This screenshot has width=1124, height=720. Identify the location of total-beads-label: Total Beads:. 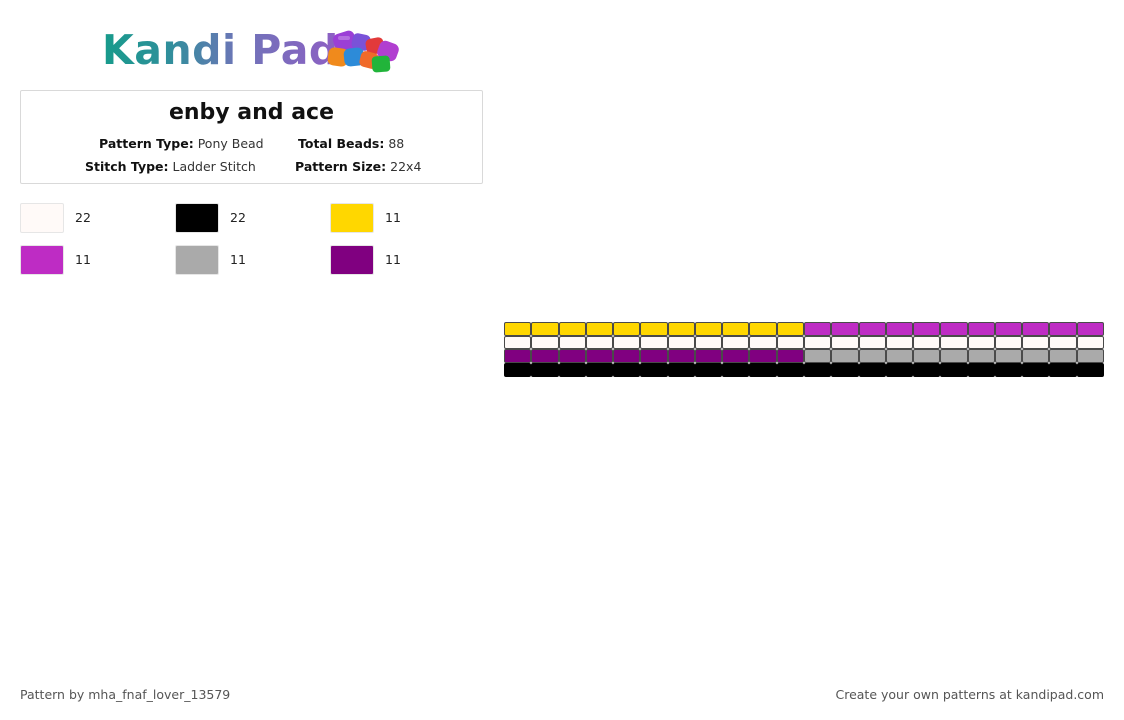
(341, 143).